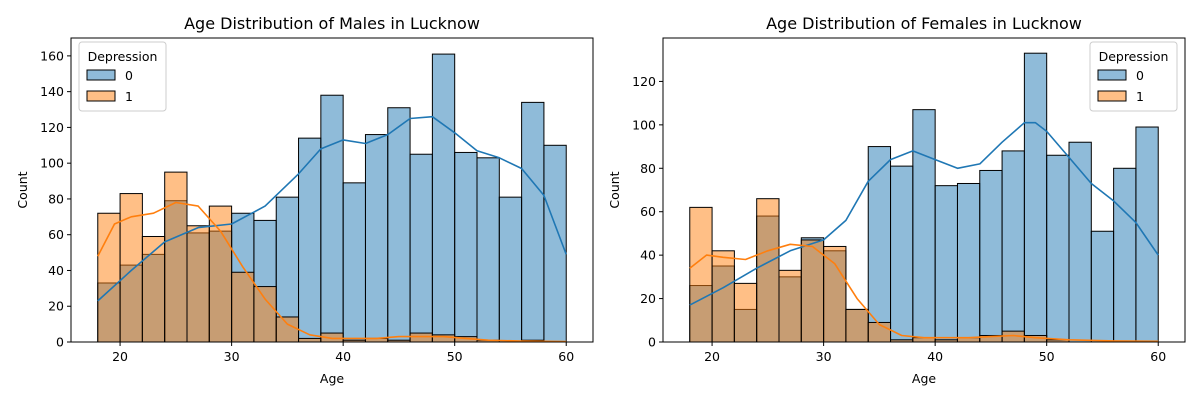  Describe the element at coordinates (52, 91) in the screenshot. I see `y-tick-label: 140` at that location.